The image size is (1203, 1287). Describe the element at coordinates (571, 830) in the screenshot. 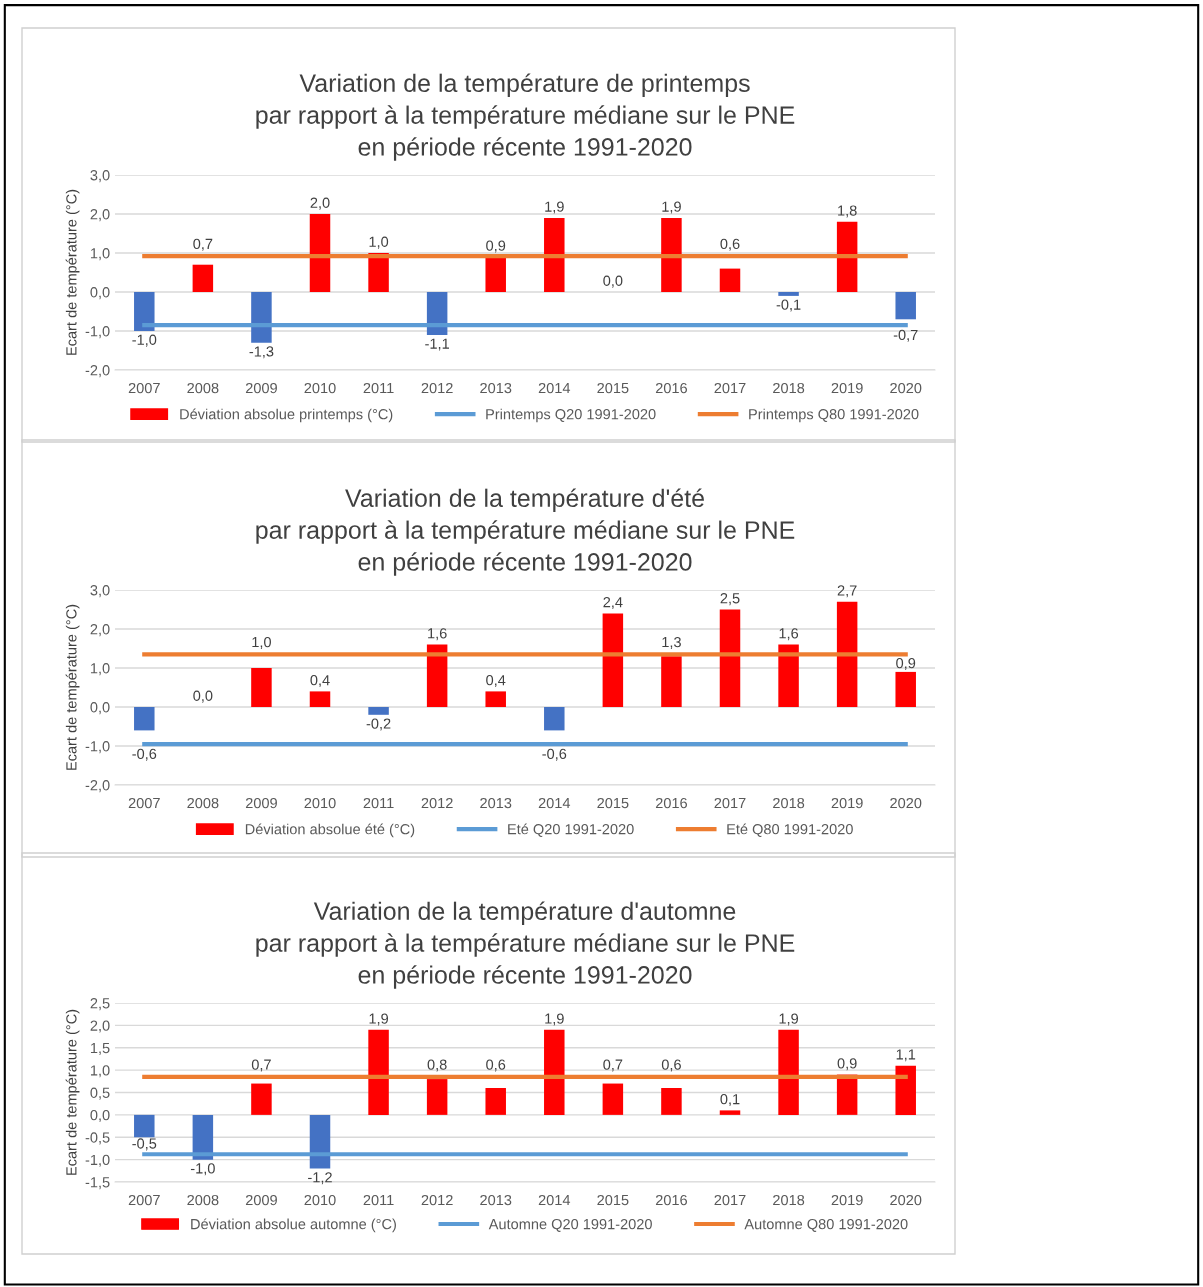

I see `legend-label: Eté Q20 1991-2020` at that location.